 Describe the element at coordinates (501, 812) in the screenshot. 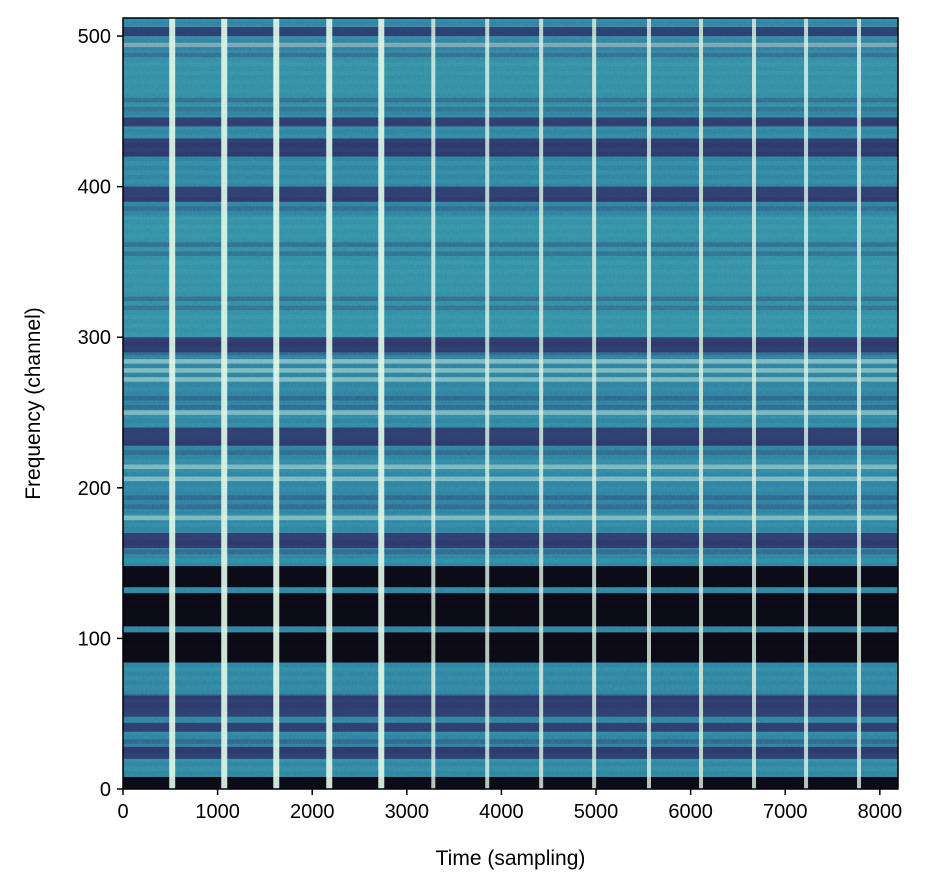

I see `x-tick-label: 4000` at that location.